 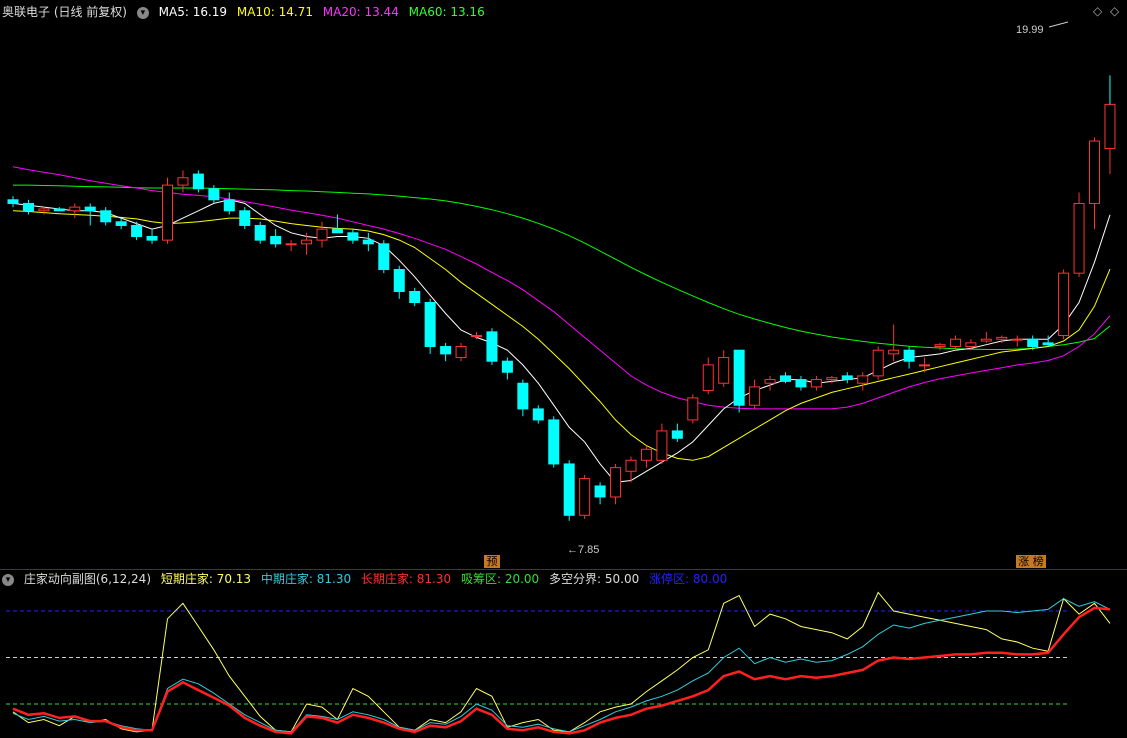 I want to click on rank-marker: 涨 榜, so click(x=1031, y=561).